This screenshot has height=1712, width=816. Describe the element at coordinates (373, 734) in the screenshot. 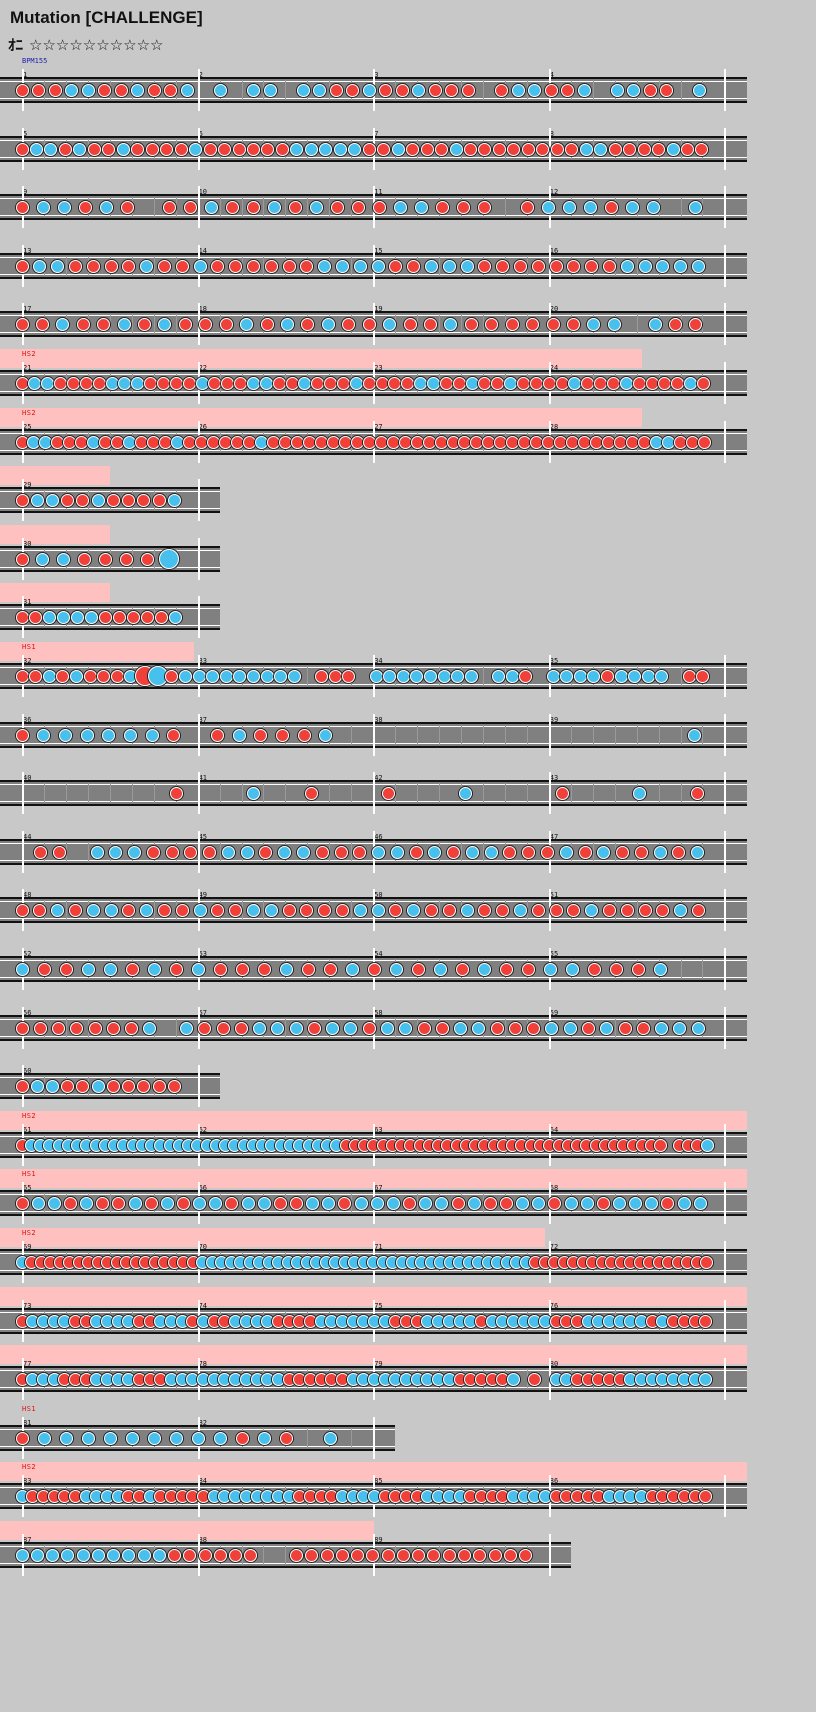

I see `chart-row: 36 37 38 39` at that location.